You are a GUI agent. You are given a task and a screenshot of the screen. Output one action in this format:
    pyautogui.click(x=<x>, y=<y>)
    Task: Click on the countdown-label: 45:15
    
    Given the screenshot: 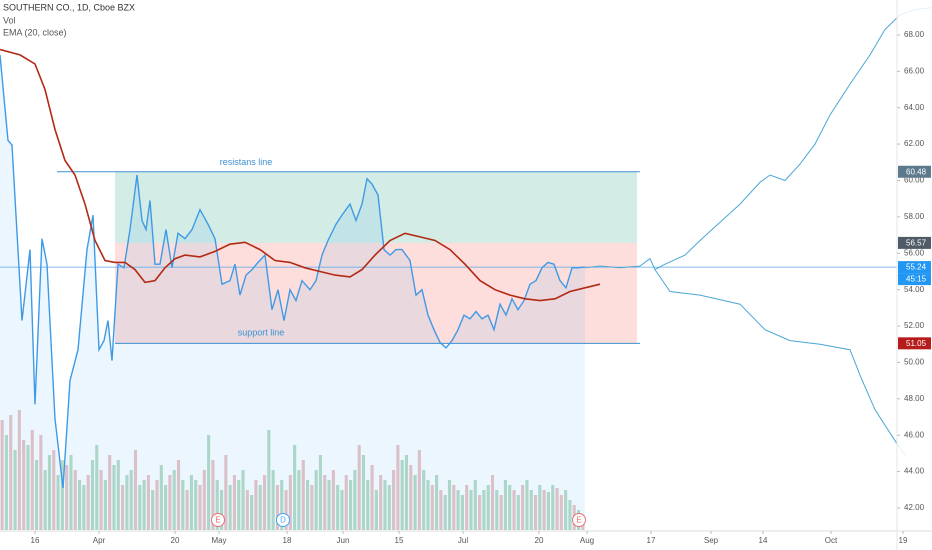 What is the action you would take?
    pyautogui.click(x=916, y=279)
    